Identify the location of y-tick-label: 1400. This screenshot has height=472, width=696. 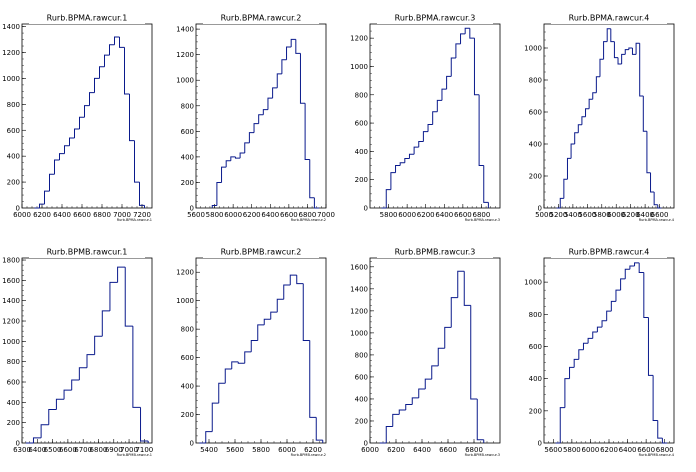
(11, 27).